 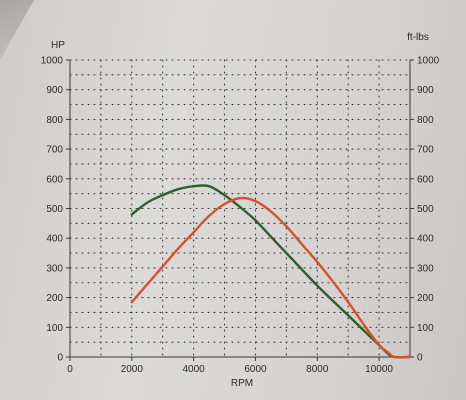 I want to click on x-tick-label: 4000, so click(x=194, y=369).